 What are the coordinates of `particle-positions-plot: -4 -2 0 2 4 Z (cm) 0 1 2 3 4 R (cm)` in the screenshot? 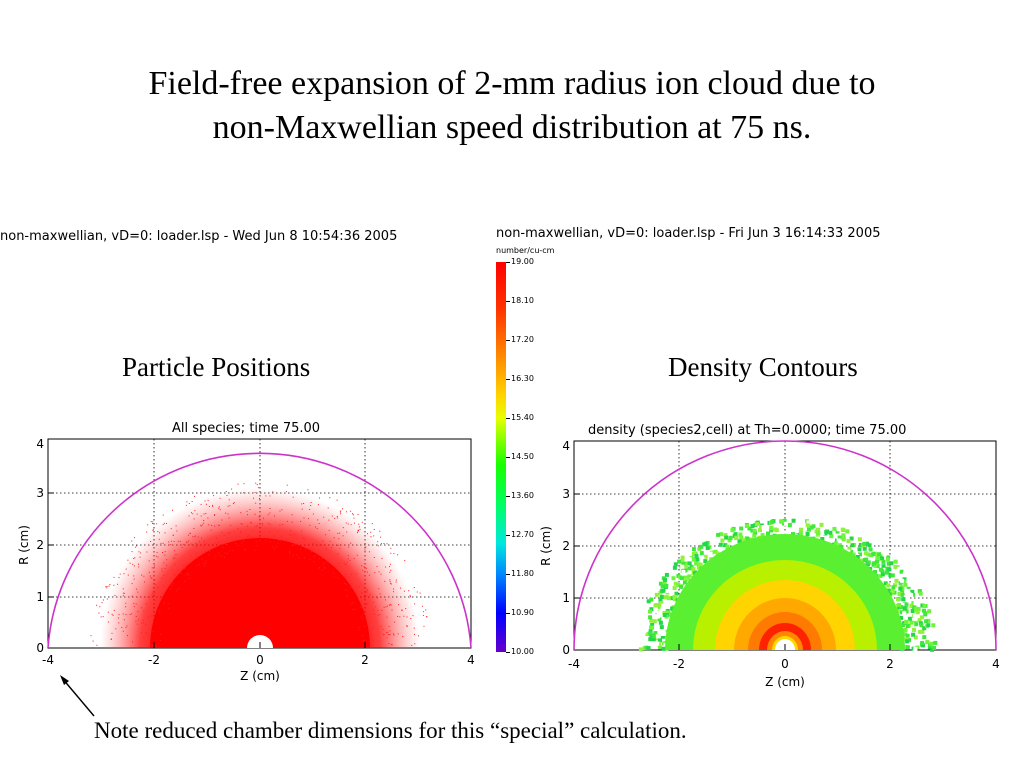 It's located at (246, 560).